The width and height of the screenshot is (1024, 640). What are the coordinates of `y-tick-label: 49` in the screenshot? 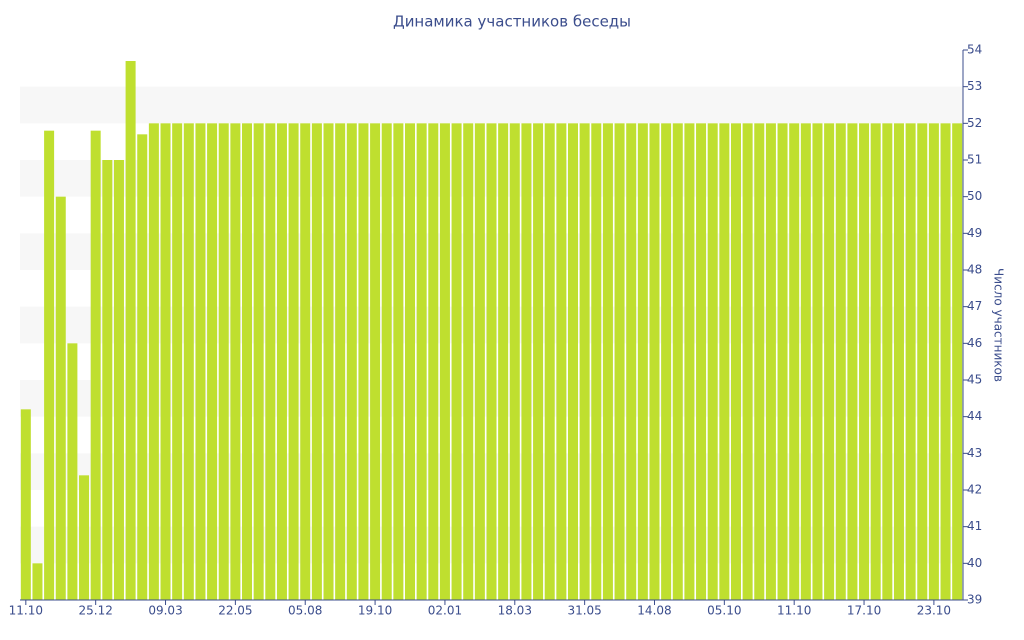 It's located at (974, 233).